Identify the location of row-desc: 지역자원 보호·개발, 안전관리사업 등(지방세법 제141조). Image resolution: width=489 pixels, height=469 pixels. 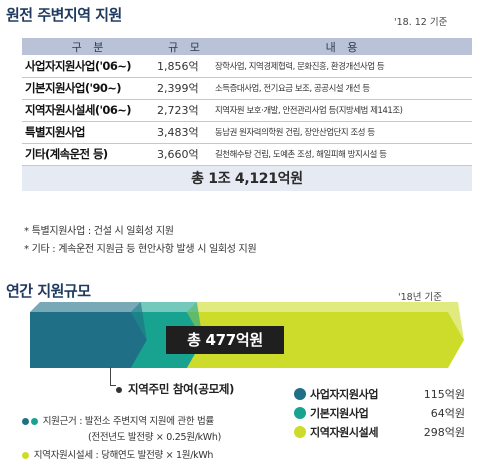
(343, 110).